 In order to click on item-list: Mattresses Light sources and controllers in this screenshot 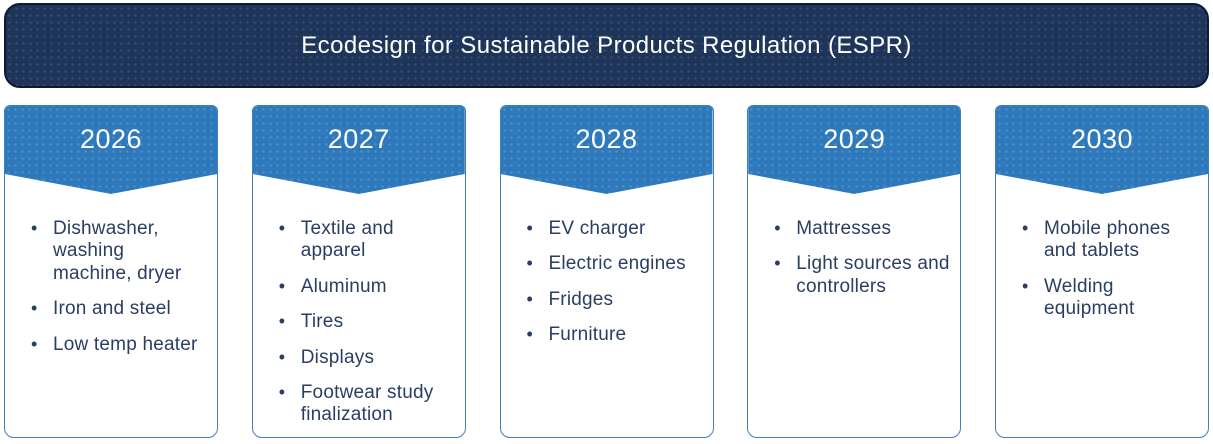, I will do `click(854, 246)`.